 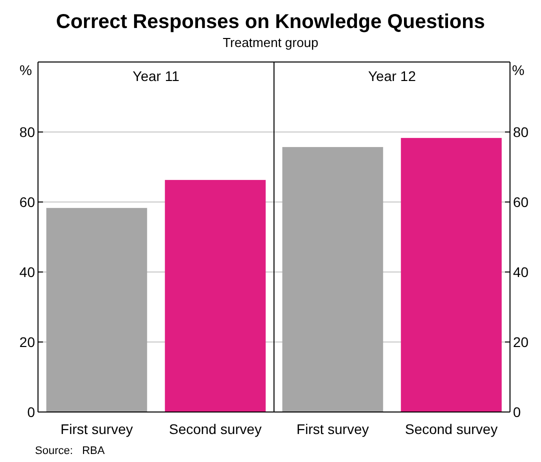 I want to click on chart-title: Correct Responses on Knowledge Questions, so click(x=270, y=22).